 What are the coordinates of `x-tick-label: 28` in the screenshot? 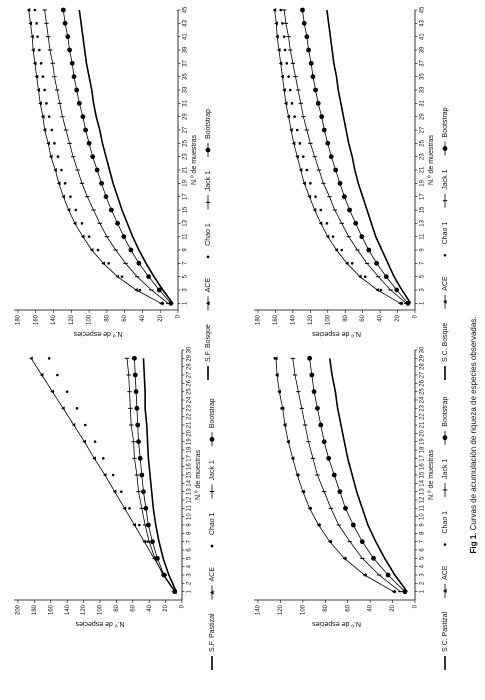 It's located at (190, 366).